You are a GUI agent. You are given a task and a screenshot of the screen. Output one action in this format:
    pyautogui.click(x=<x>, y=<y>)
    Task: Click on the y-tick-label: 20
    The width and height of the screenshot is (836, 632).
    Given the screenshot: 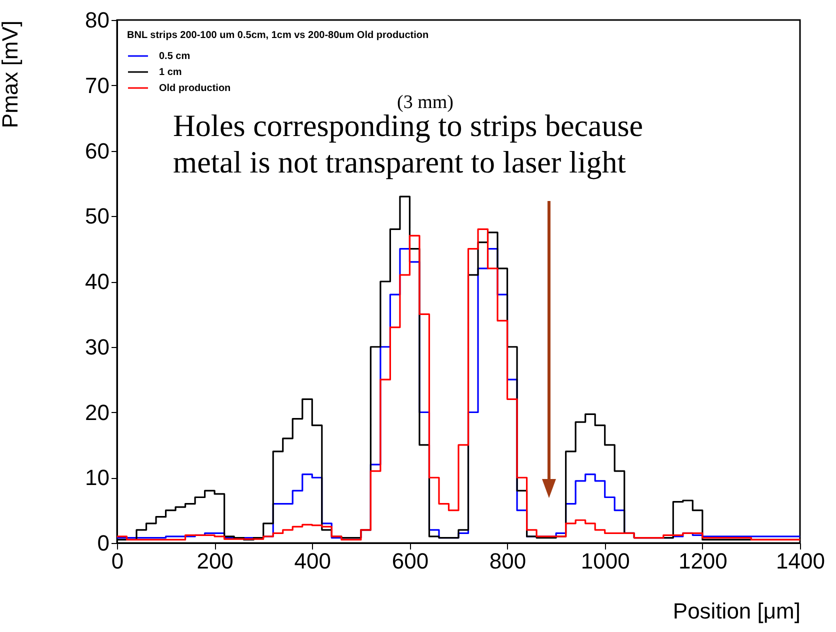 What is the action you would take?
    pyautogui.click(x=97, y=412)
    